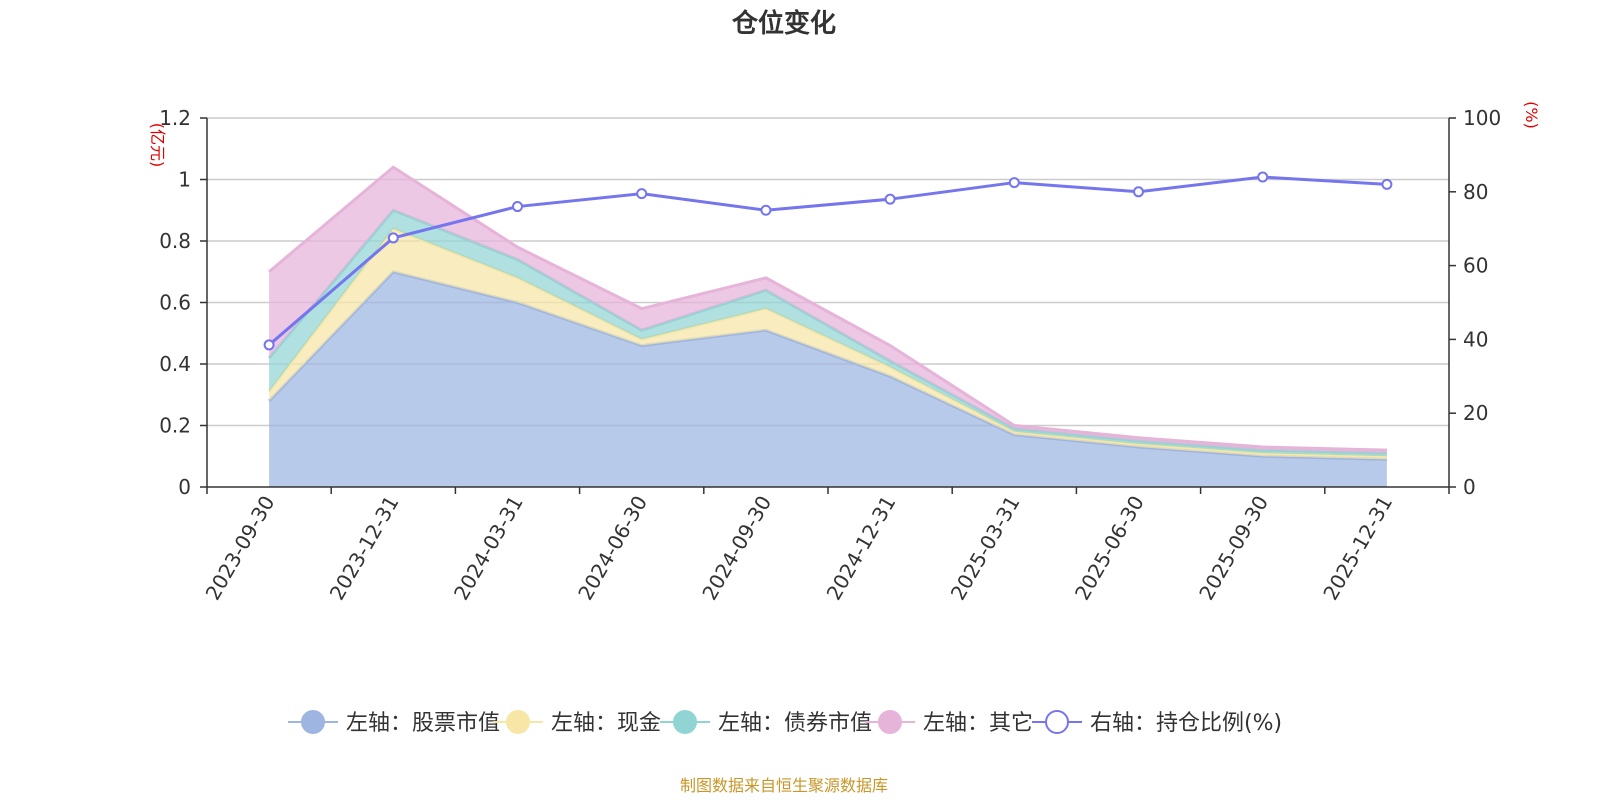  Describe the element at coordinates (1531, 115) in the screenshot. I see `right-axis-unit: (%)` at that location.